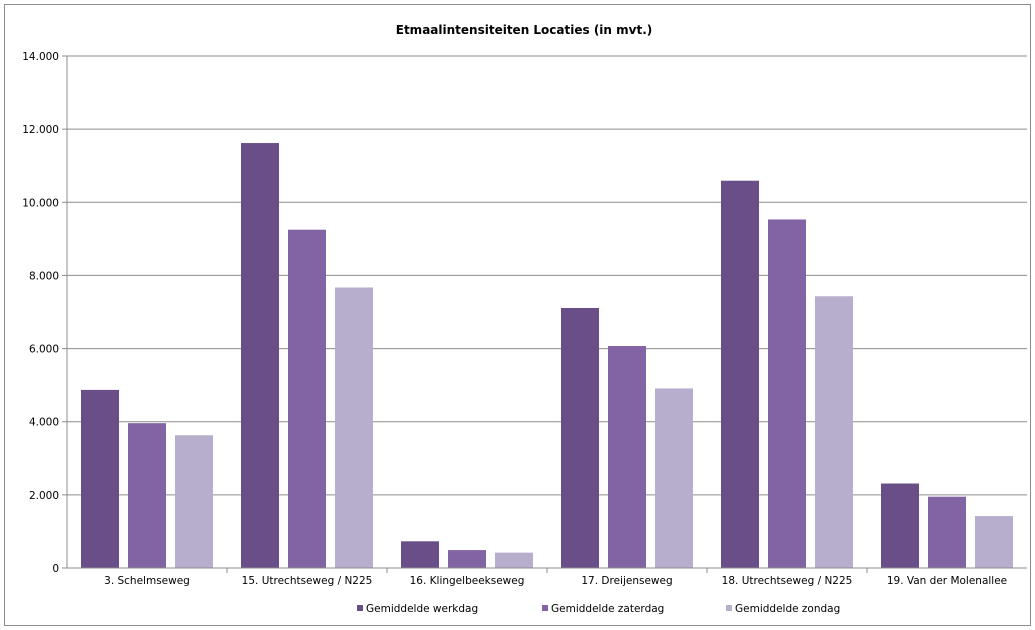  Describe the element at coordinates (44, 423) in the screenshot. I see `y-tick-label: 4.000` at that location.